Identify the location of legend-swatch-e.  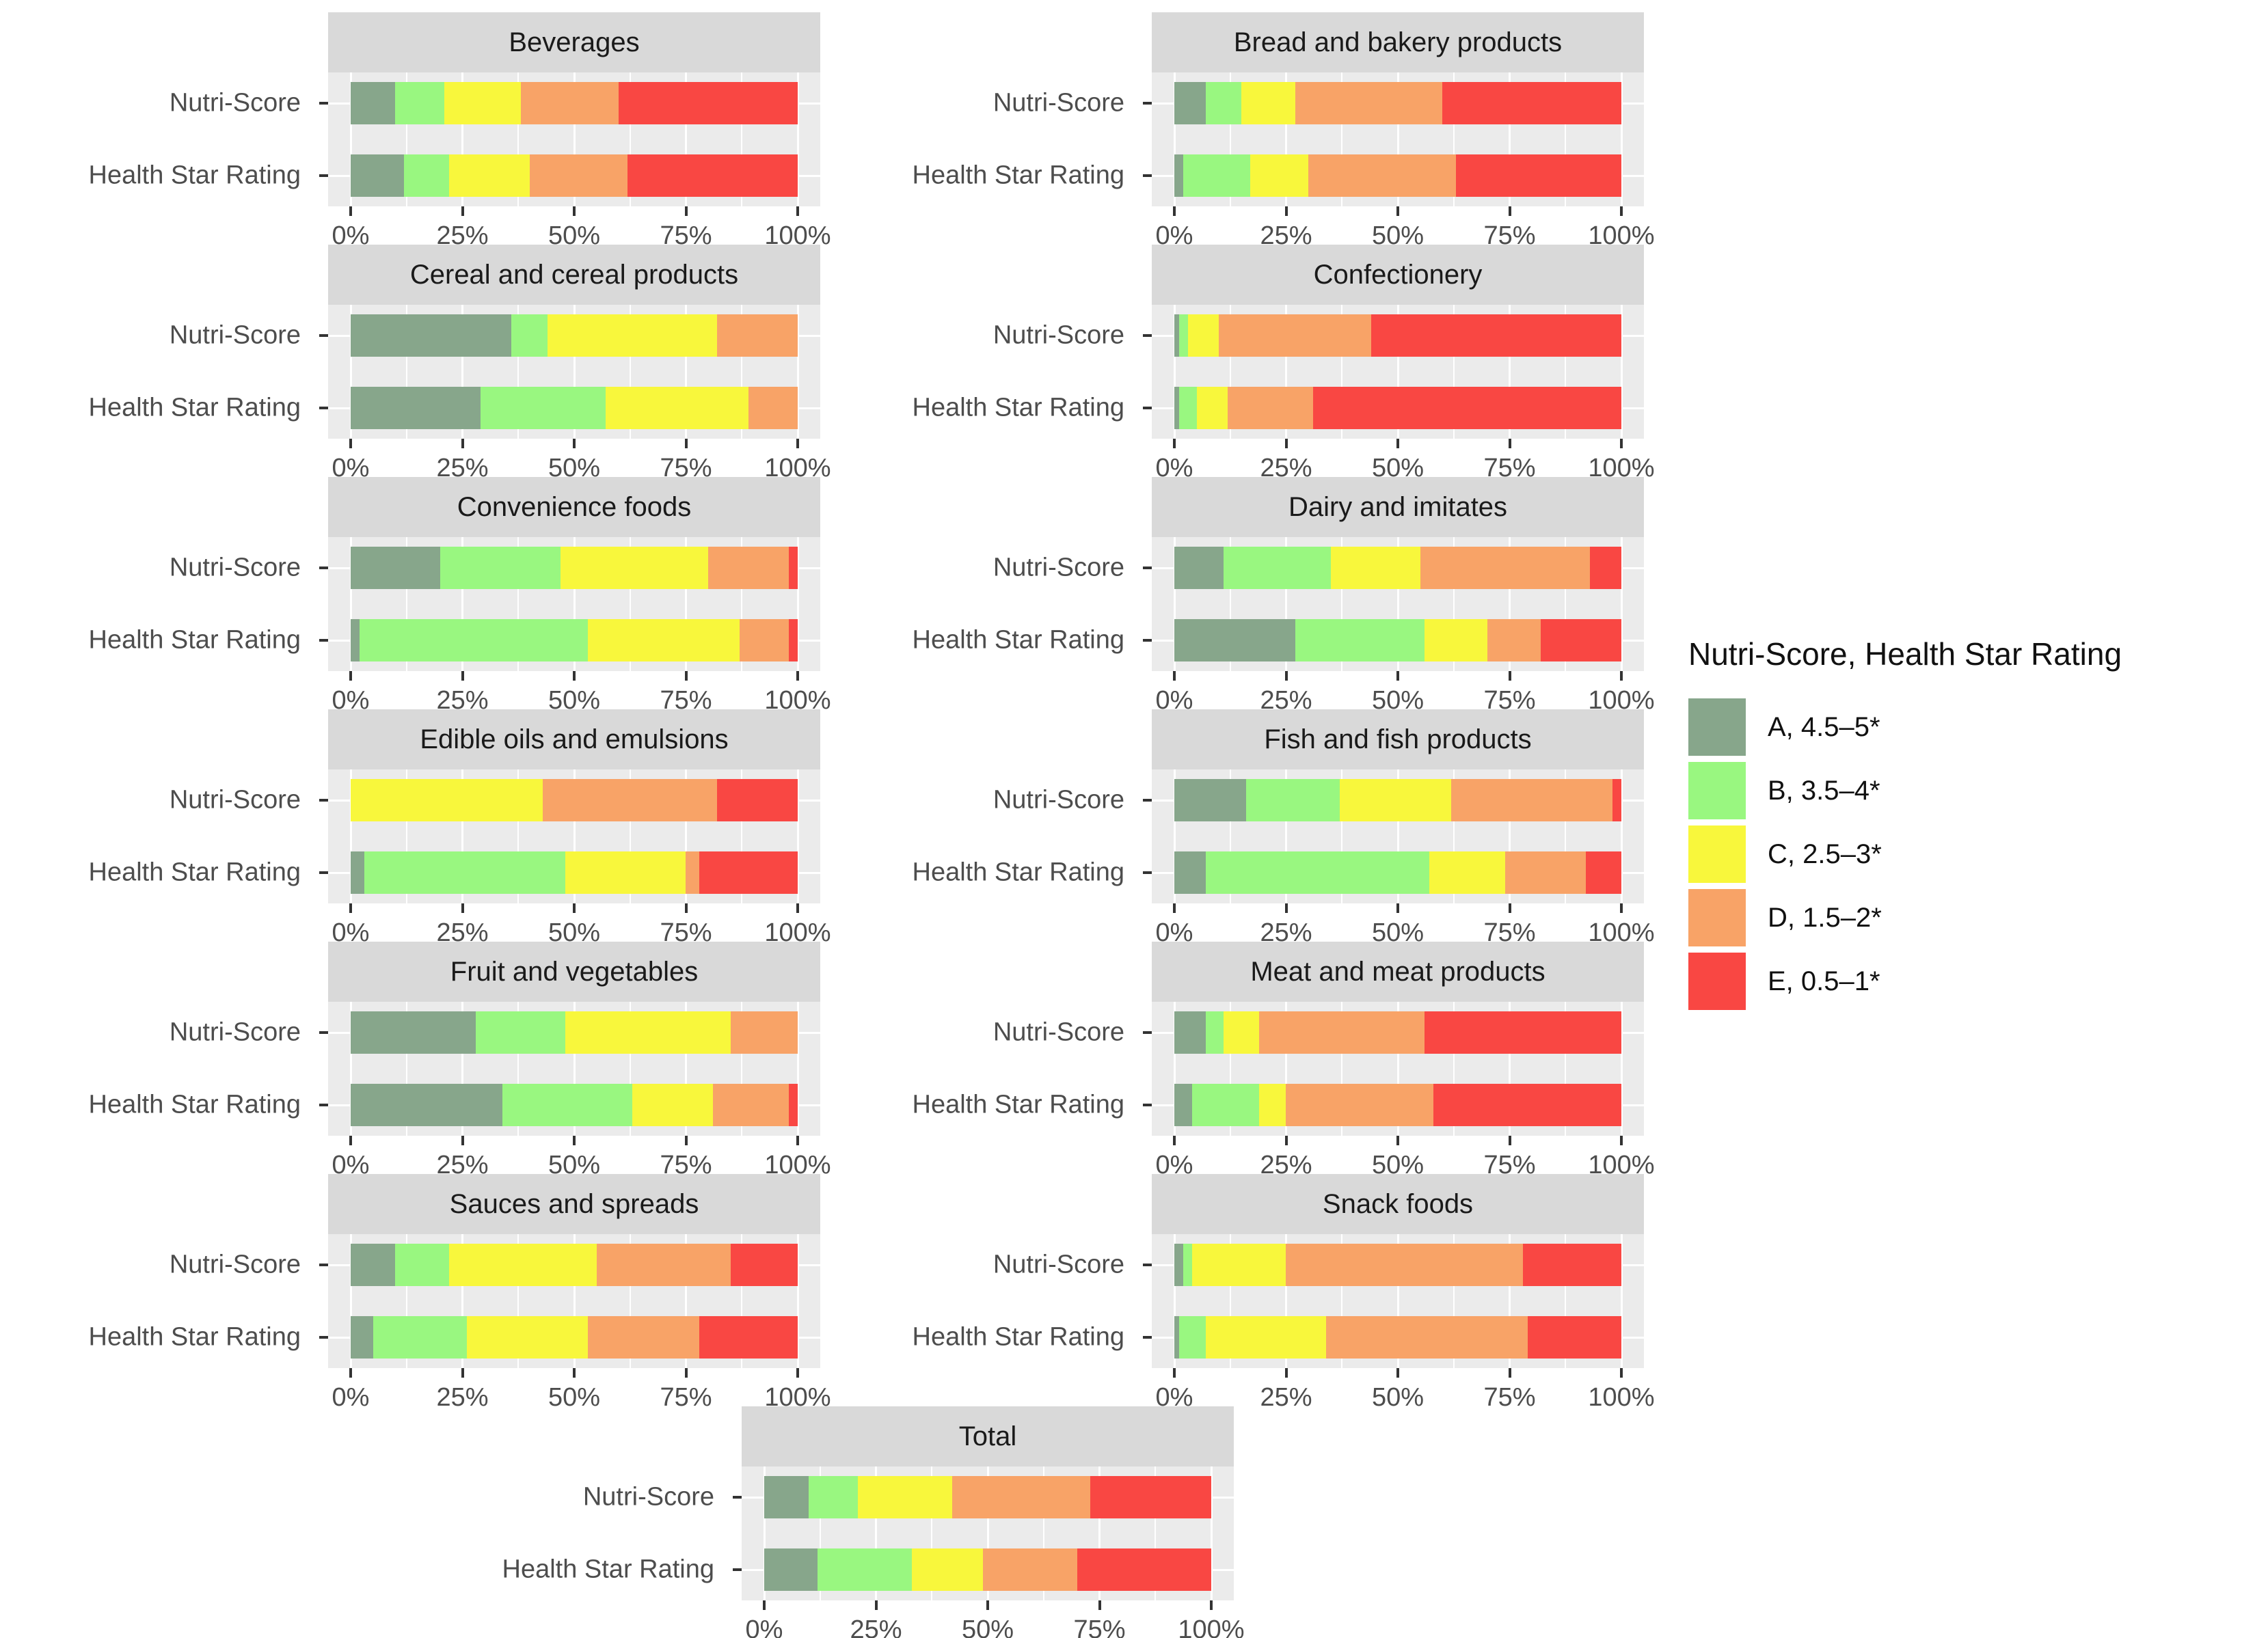
(1717, 981).